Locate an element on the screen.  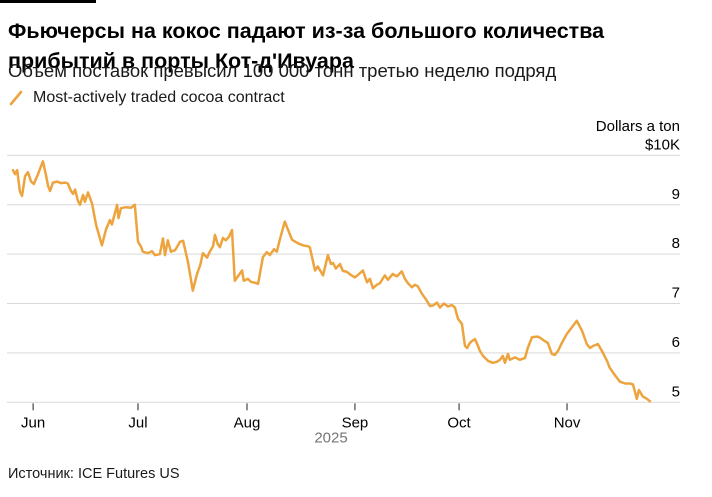
chart-legend: Most-actively traded cocoa contract is located at coordinates (147, 98).